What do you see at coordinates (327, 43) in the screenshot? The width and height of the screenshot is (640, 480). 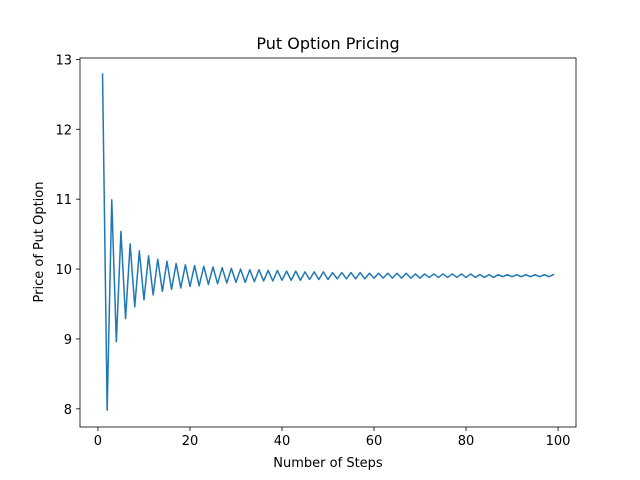 I see `chart-title: Put Option Pricing` at bounding box center [327, 43].